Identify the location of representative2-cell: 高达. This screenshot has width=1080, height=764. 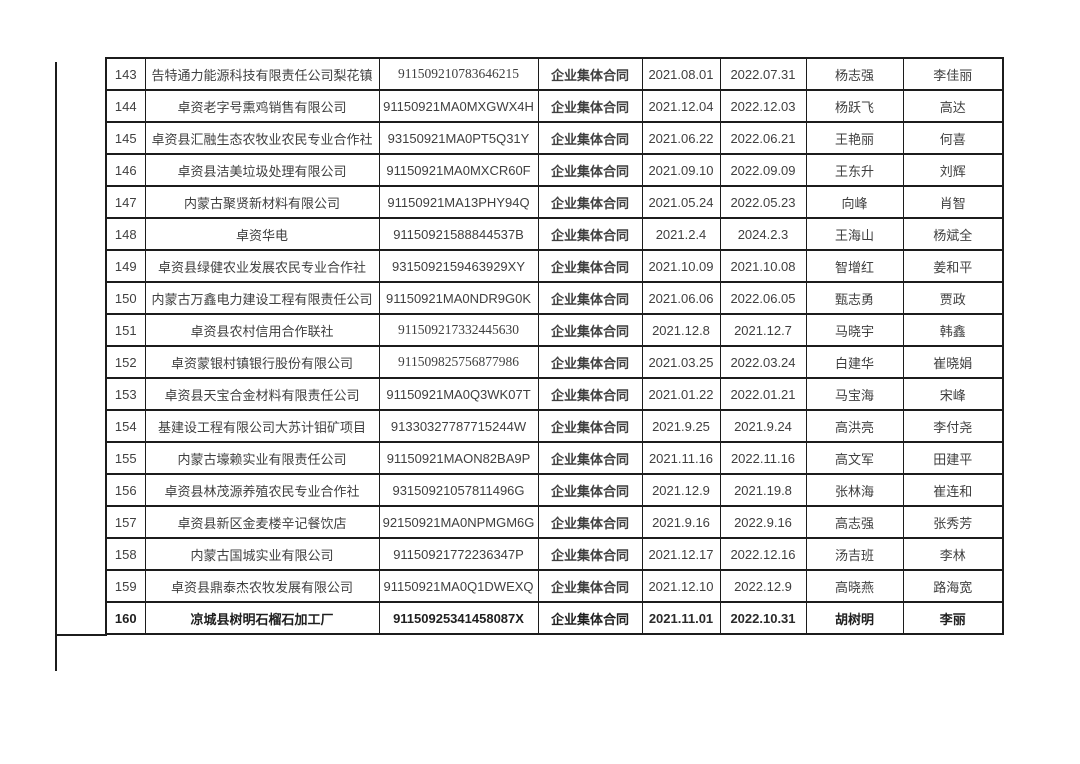
(953, 106).